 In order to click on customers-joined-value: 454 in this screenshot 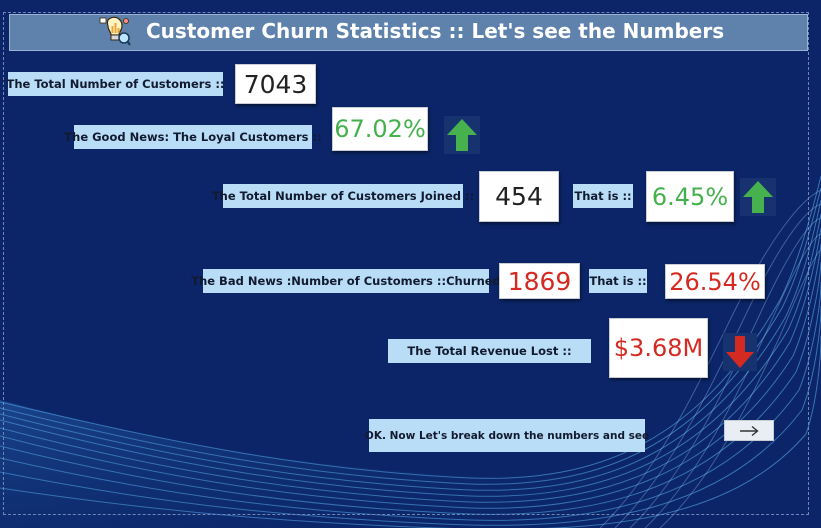, I will do `click(519, 196)`.